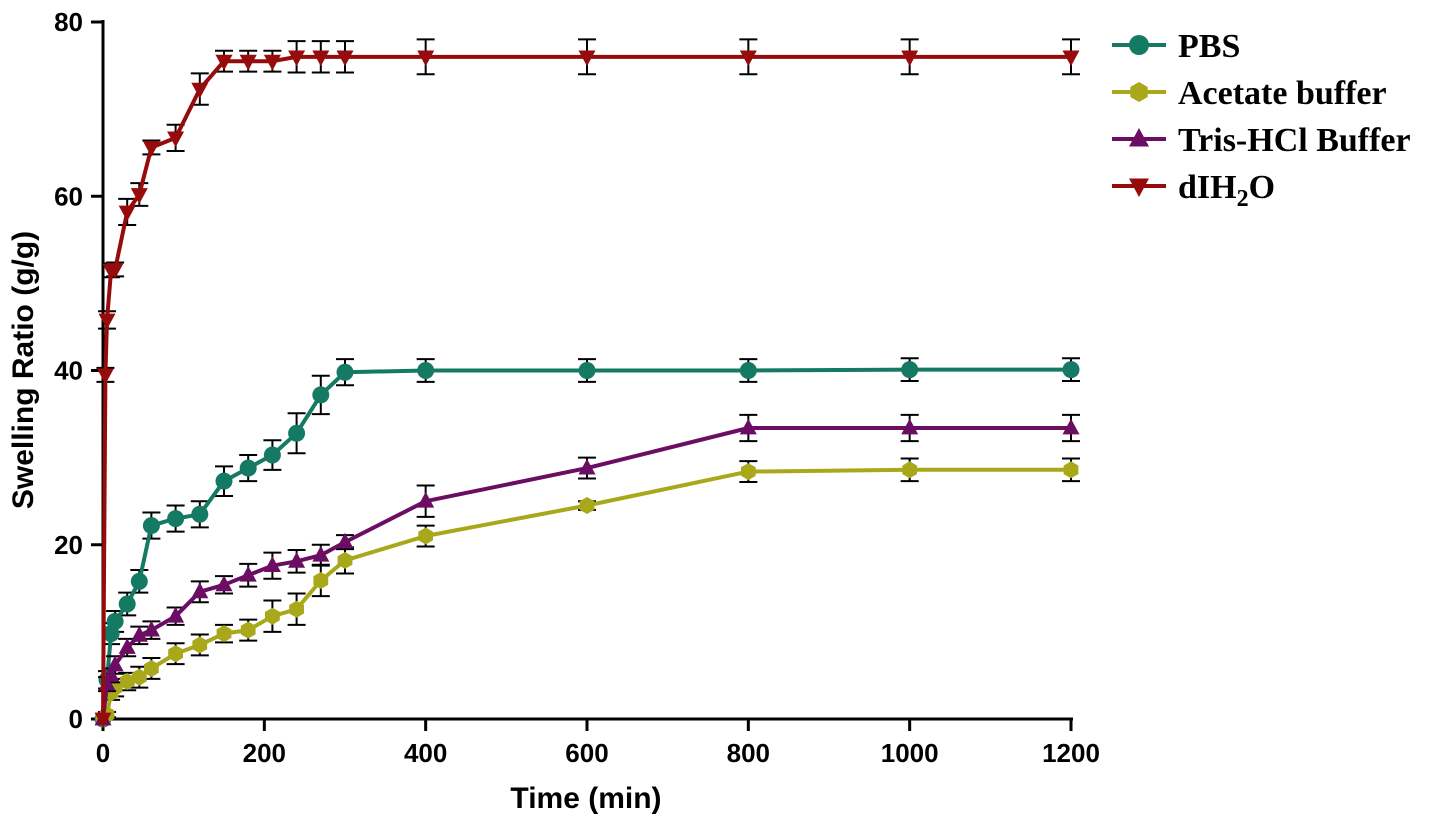  I want to click on x-axis-title: Time (min), so click(585, 798).